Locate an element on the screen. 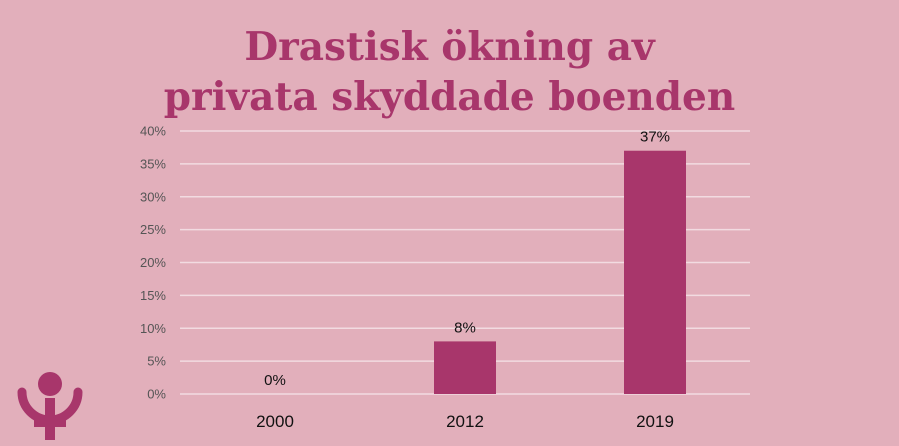 This screenshot has width=899, height=446. y-tick-label: 5% is located at coordinates (156, 361).